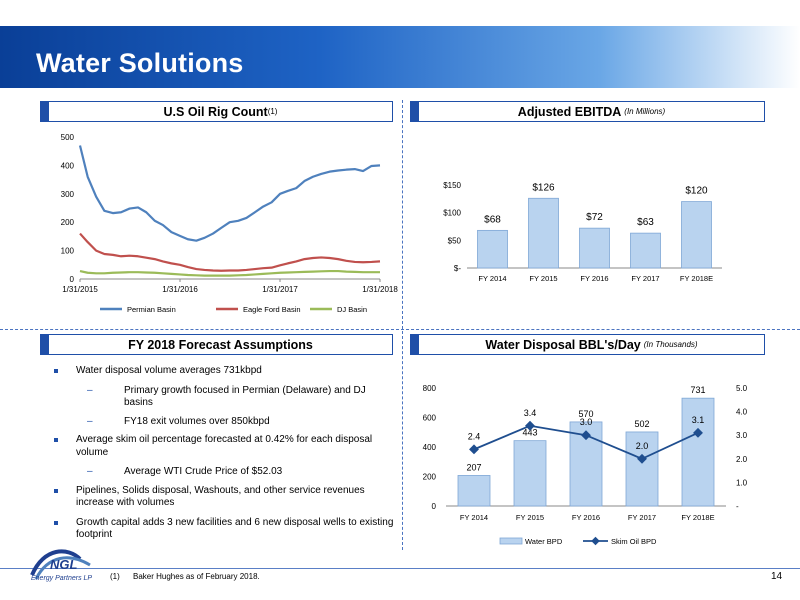  I want to click on logo-text: NGL, so click(64, 564).